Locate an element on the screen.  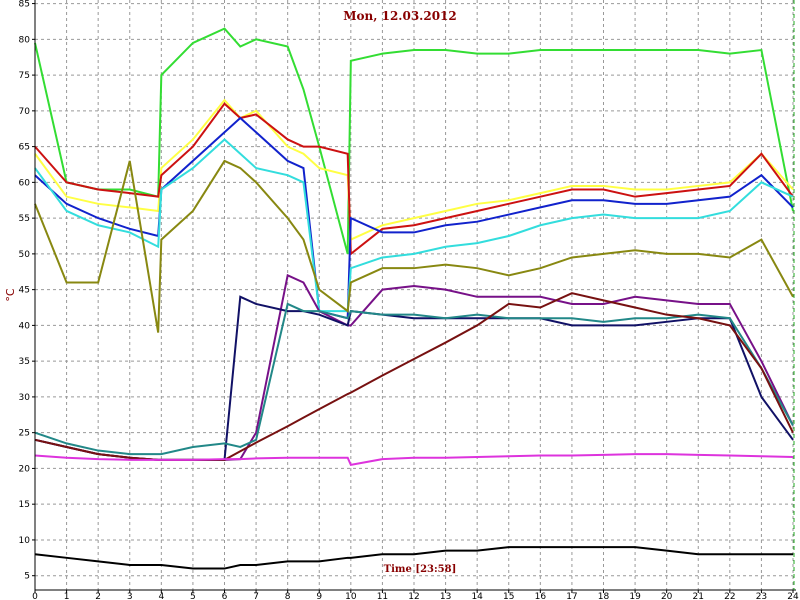
y-tick-label: 35 is located at coordinates (24, 362).